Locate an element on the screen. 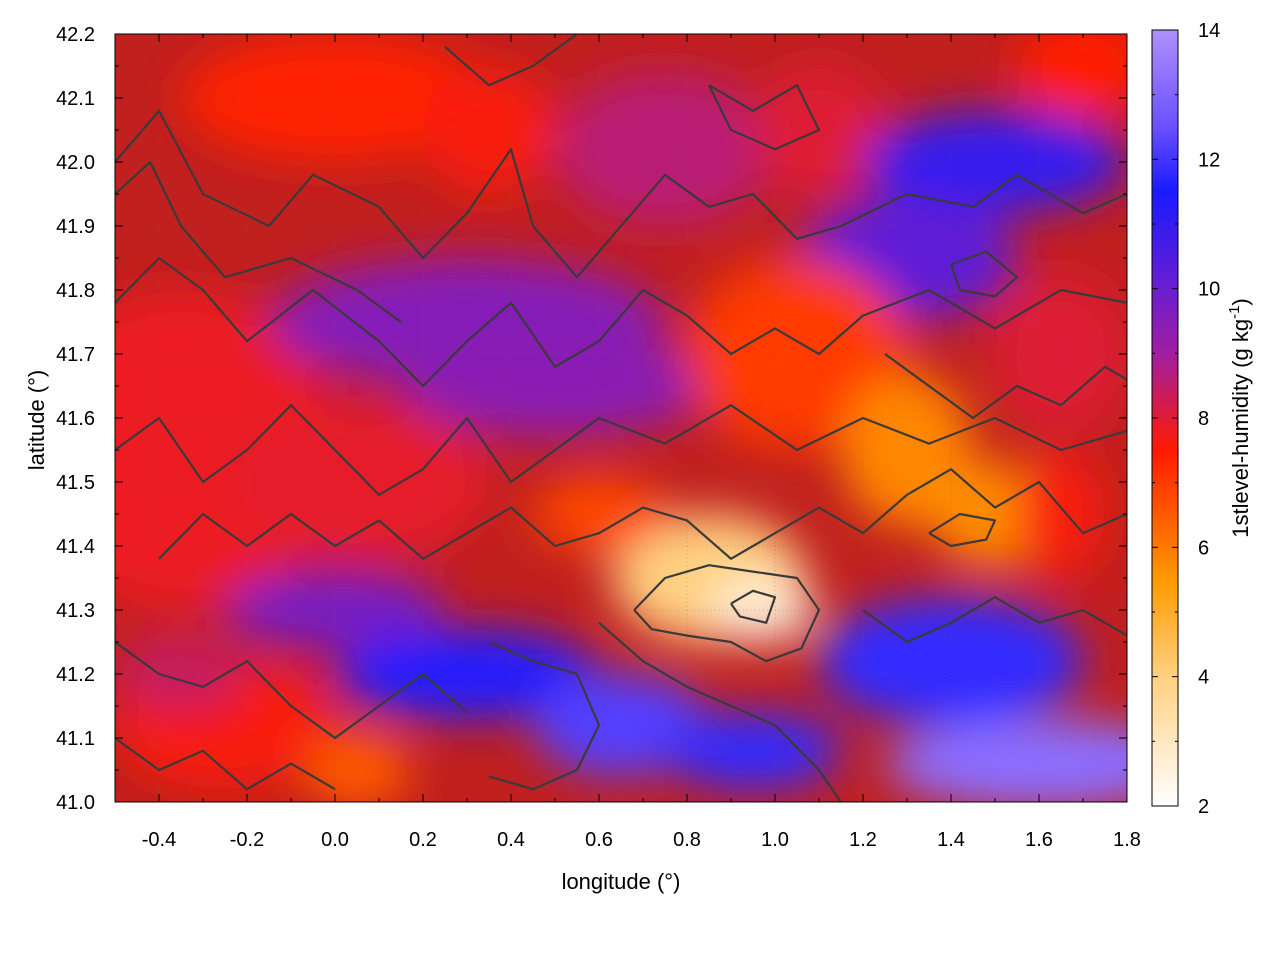 The width and height of the screenshot is (1280, 960). y-tick-label: 42.0 is located at coordinates (75, 163).